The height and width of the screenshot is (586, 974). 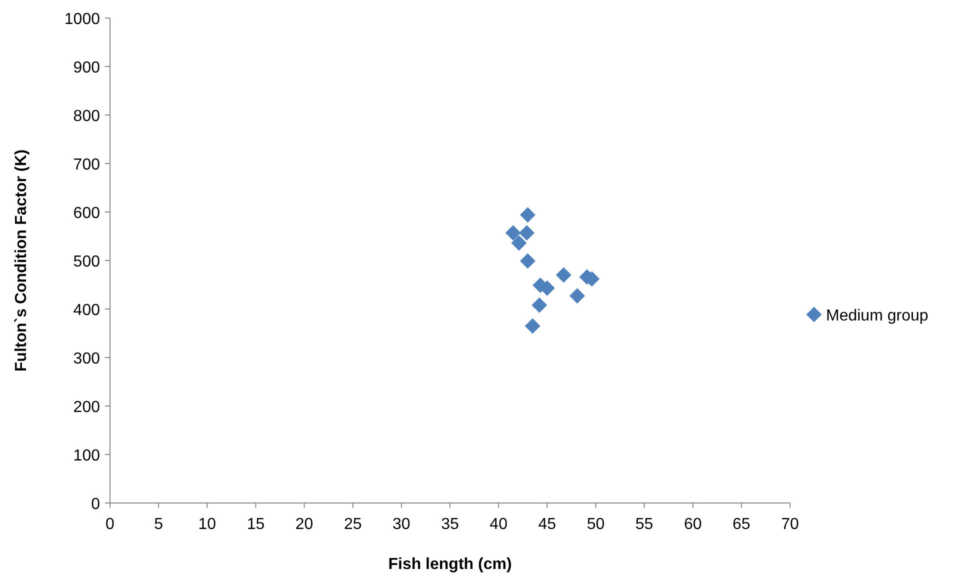 I want to click on y-tick-label: 800, so click(x=86, y=116).